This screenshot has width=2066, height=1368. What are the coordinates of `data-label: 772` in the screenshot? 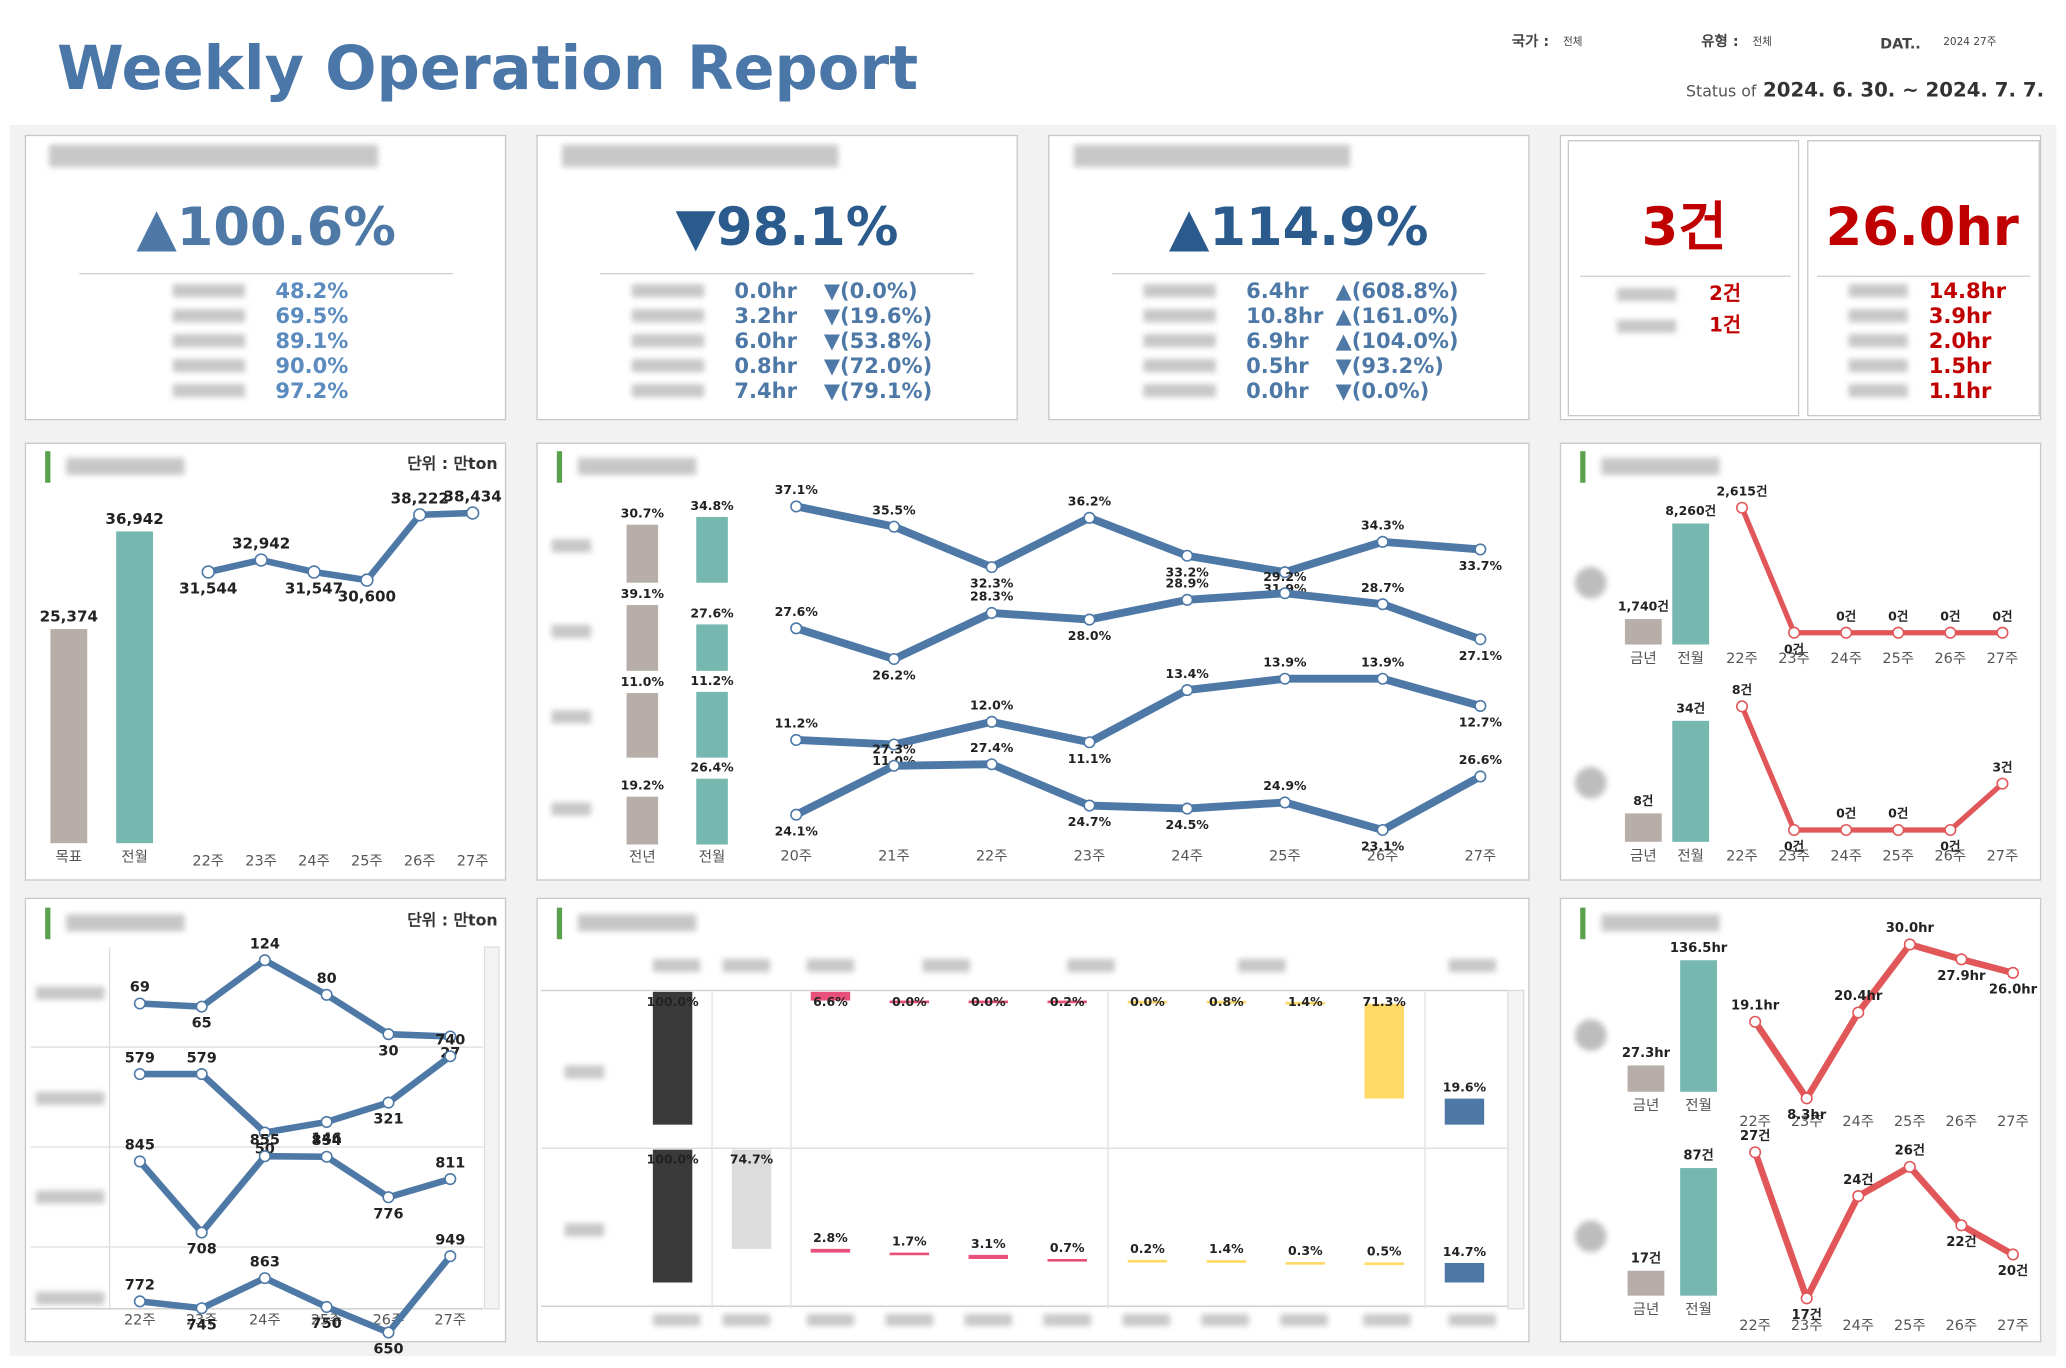 It's located at (140, 1286).